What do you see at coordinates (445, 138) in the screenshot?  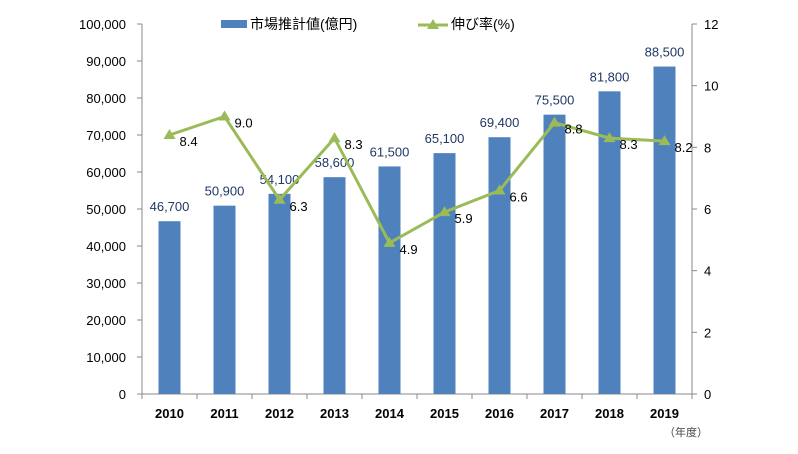 I see `bar-data-label: 65,100` at bounding box center [445, 138].